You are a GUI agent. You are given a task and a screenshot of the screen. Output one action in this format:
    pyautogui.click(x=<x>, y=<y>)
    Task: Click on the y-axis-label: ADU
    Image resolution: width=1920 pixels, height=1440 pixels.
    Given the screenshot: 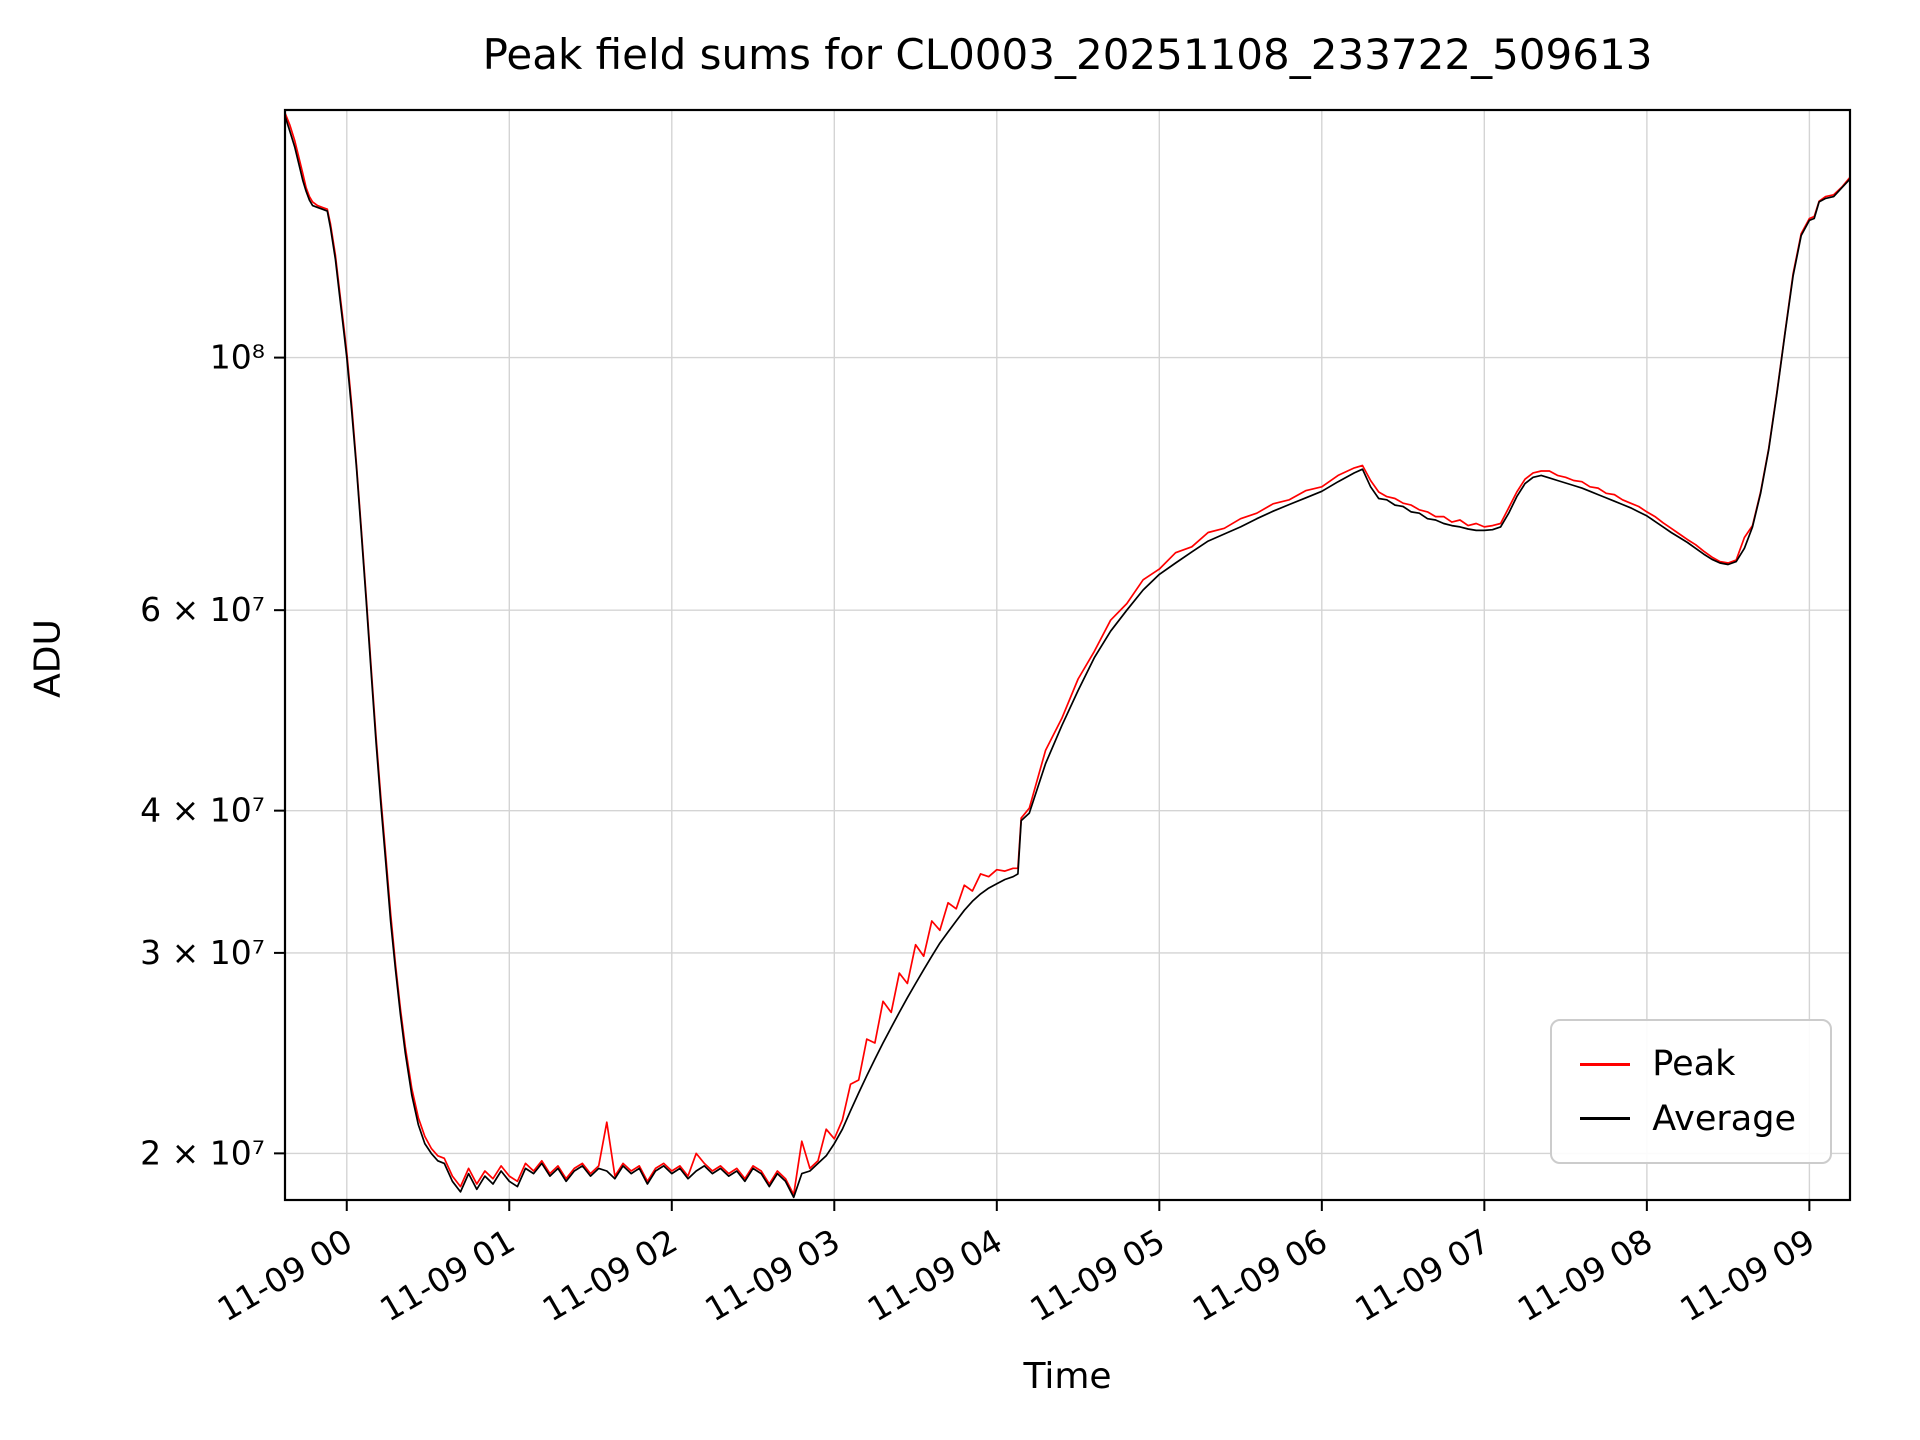 What is the action you would take?
    pyautogui.click(x=48, y=658)
    